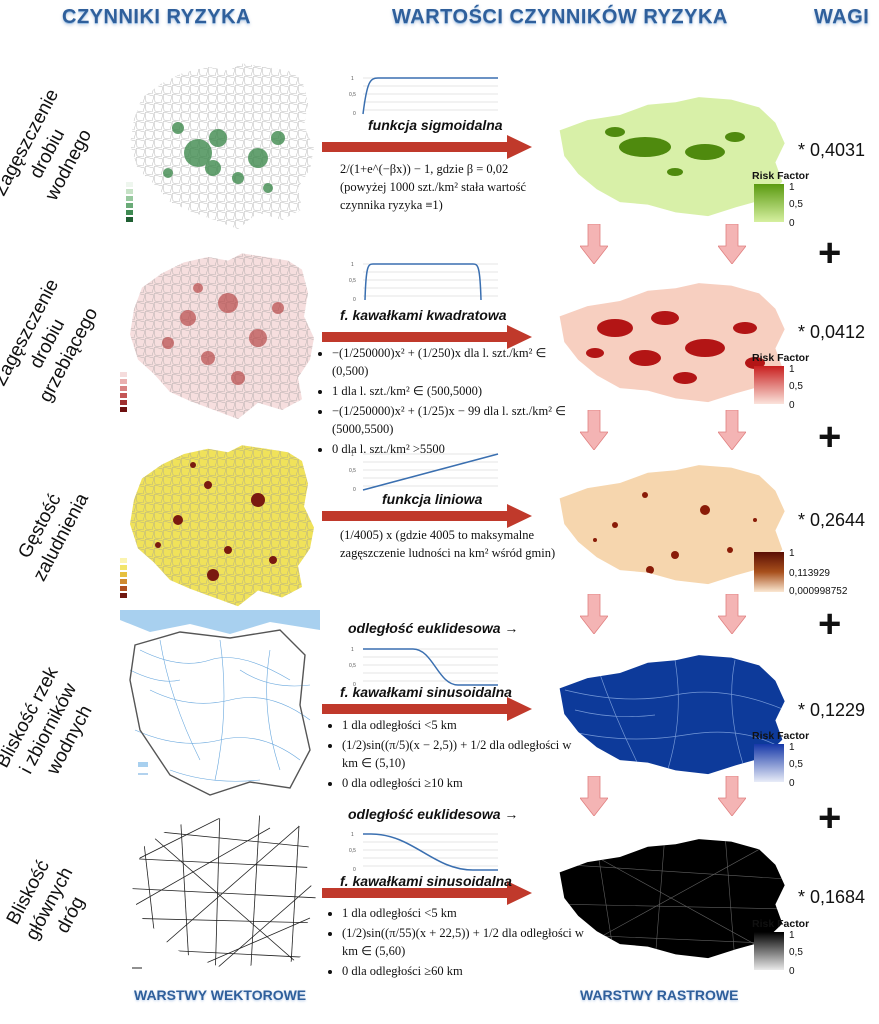 Image resolution: width=879 pixels, height=1024 pixels. I want to click on legend-population: Risk Factor 1 0,113929 0,000998752, so click(810, 579).